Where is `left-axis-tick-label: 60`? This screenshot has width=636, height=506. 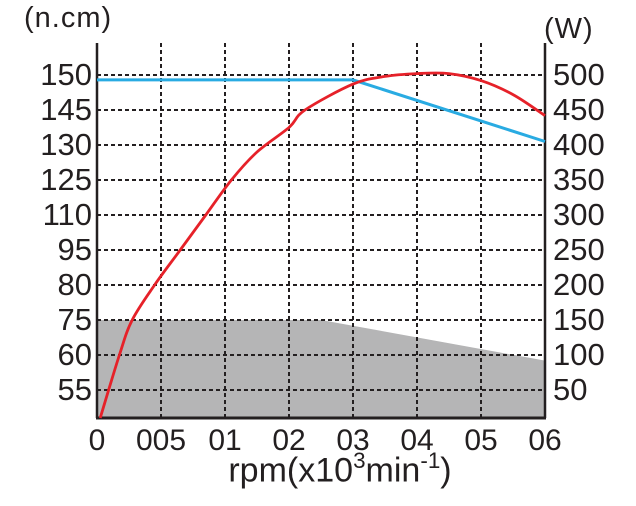 left-axis-tick-label: 60 is located at coordinates (74, 354).